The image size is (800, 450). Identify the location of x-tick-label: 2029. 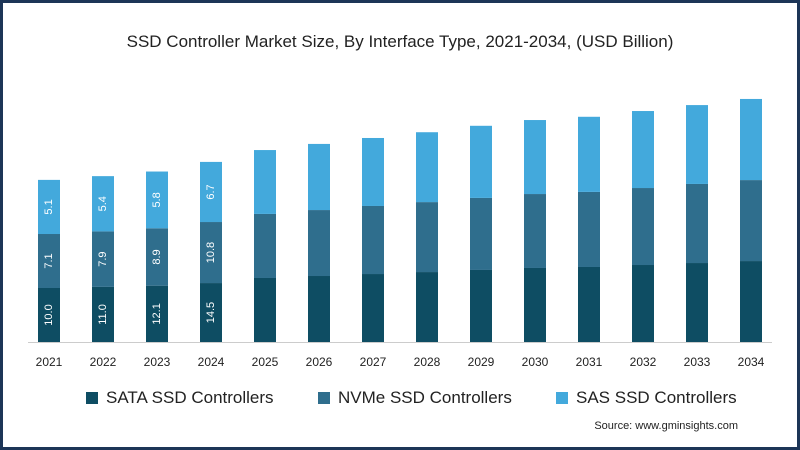
(481, 362).